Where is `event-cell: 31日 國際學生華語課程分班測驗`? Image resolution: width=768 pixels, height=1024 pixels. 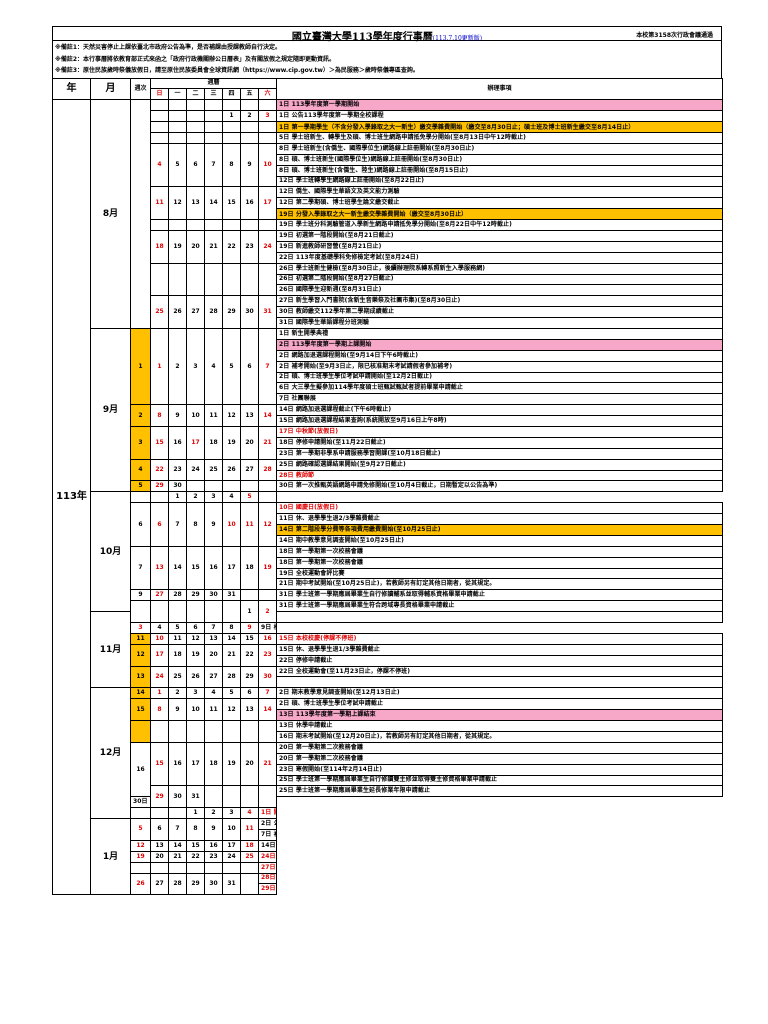
event-cell: 31日 國際學生華語課程分班測驗 is located at coordinates (499, 323).